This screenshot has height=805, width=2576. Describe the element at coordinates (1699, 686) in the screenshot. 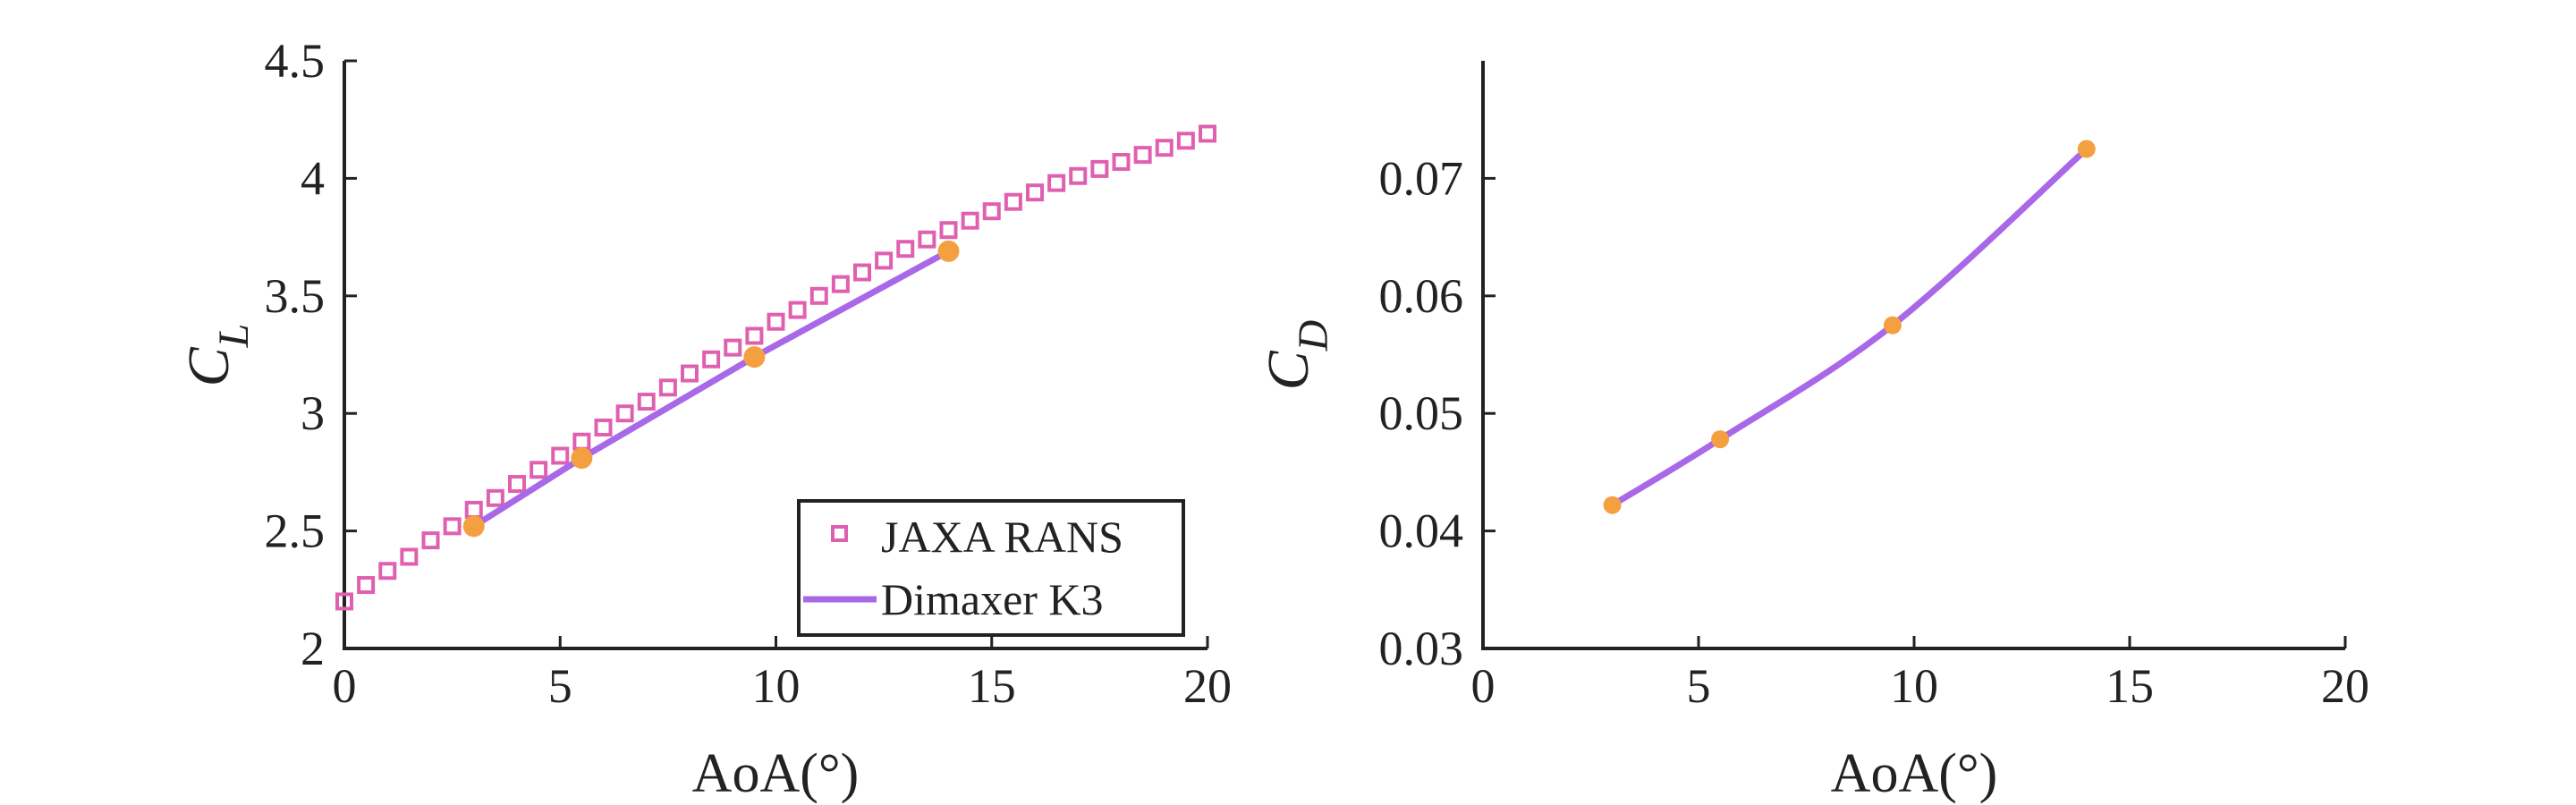

I see `cd-x-tick-label: 5` at that location.